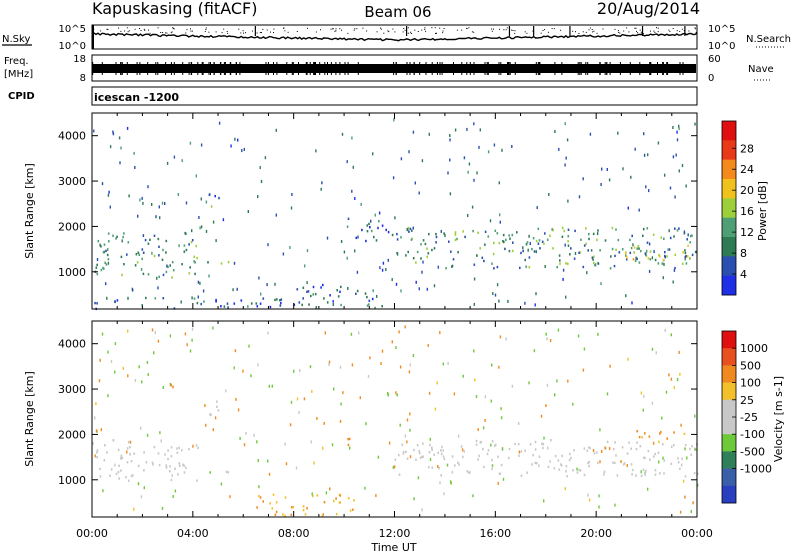 This screenshot has height=554, width=800. What do you see at coordinates (16, 39) in the screenshot?
I see `nsky-label: N.Sky` at bounding box center [16, 39].